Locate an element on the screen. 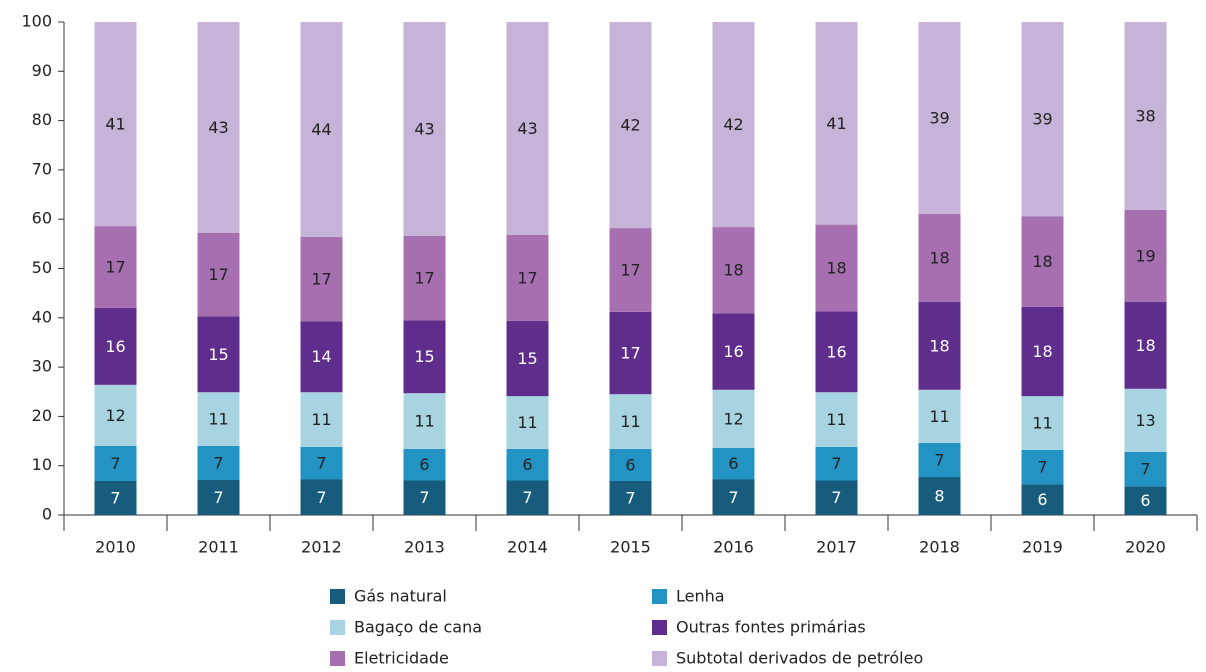 The image size is (1206, 672). legend-label: Bagaço de cana is located at coordinates (418, 627).